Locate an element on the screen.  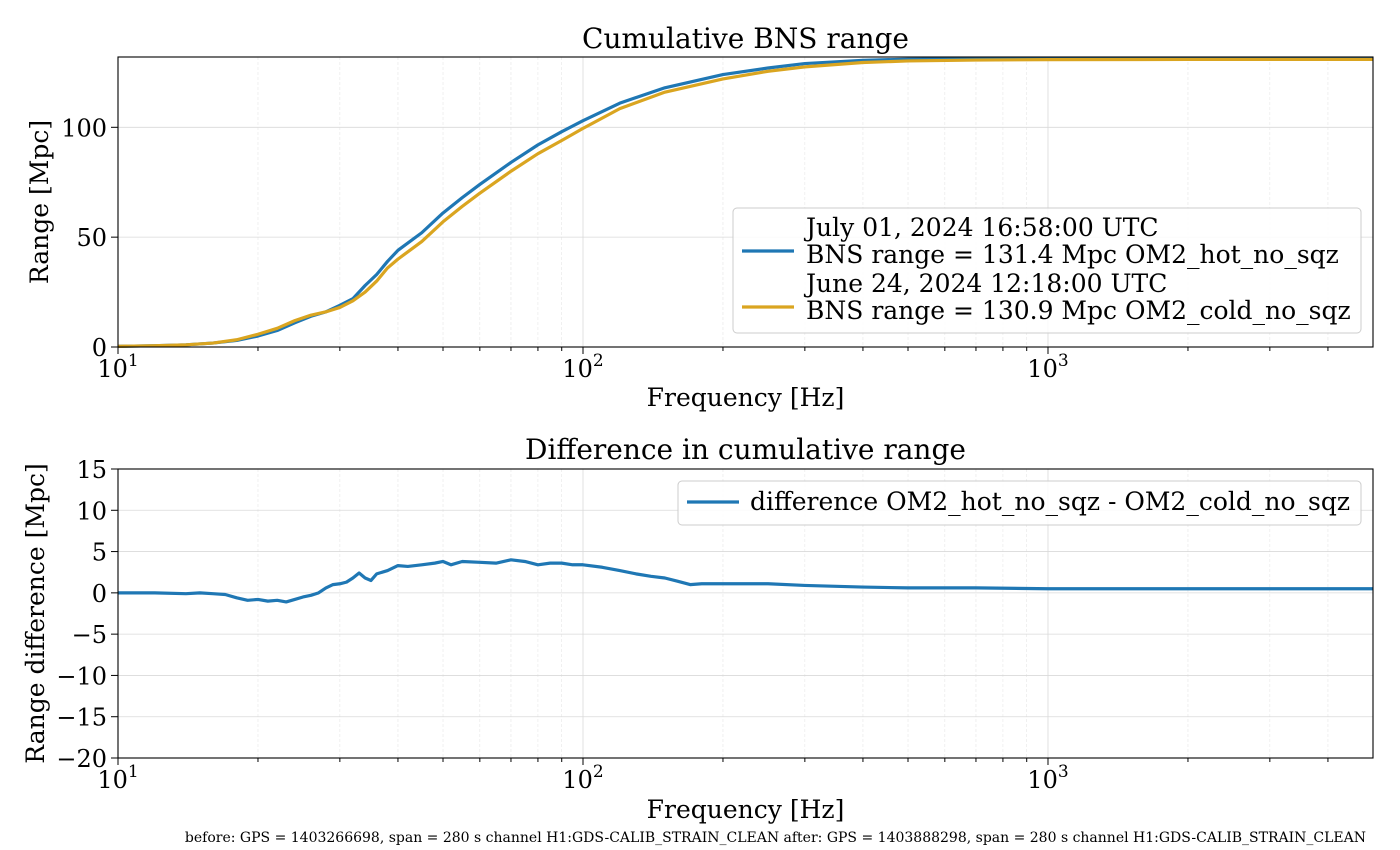
y-tick-label: −10 is located at coordinates (81, 676).